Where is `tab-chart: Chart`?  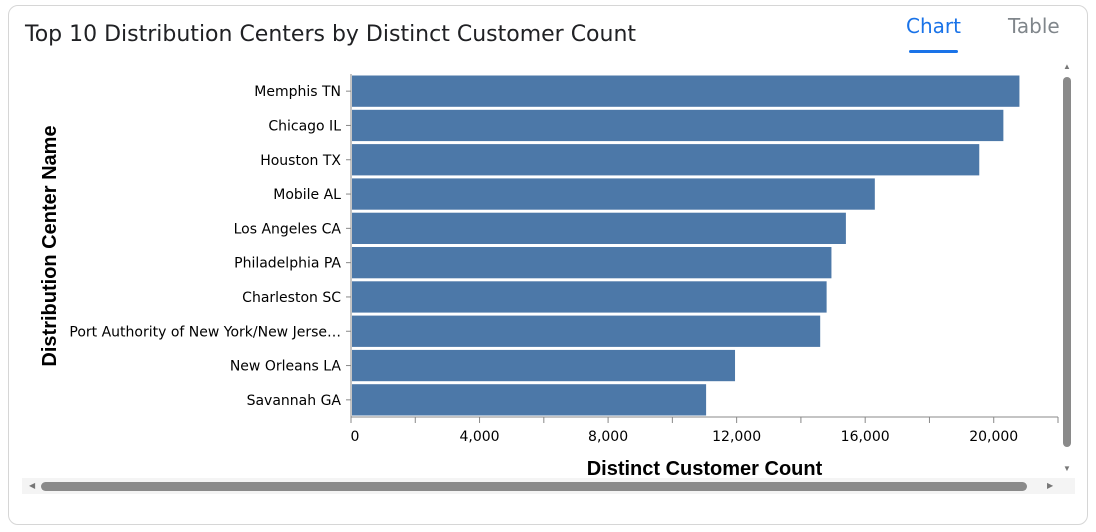 tab-chart: Chart is located at coordinates (933, 26).